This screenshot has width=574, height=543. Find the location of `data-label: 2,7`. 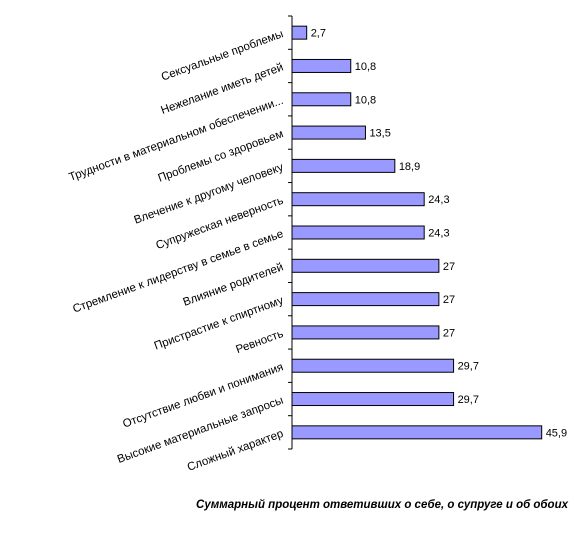

data-label: 2,7 is located at coordinates (318, 34).